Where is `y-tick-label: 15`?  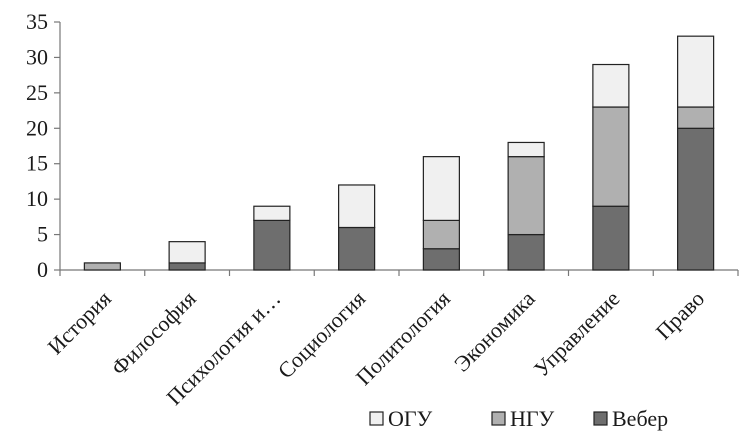
y-tick-label: 15 is located at coordinates (37, 163).